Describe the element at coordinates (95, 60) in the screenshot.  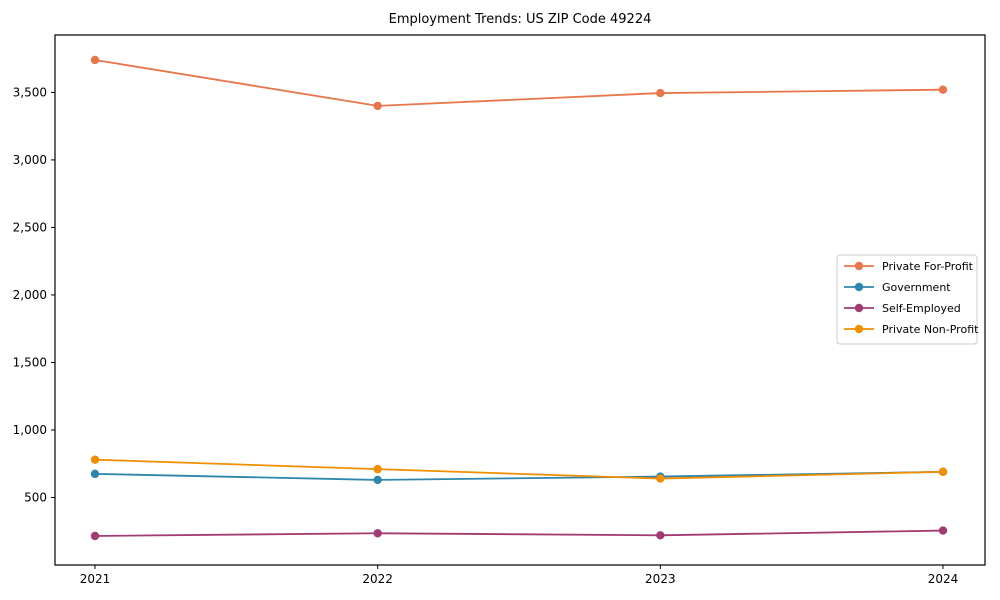
I see `data-point-private-for-profit-2021` at that location.